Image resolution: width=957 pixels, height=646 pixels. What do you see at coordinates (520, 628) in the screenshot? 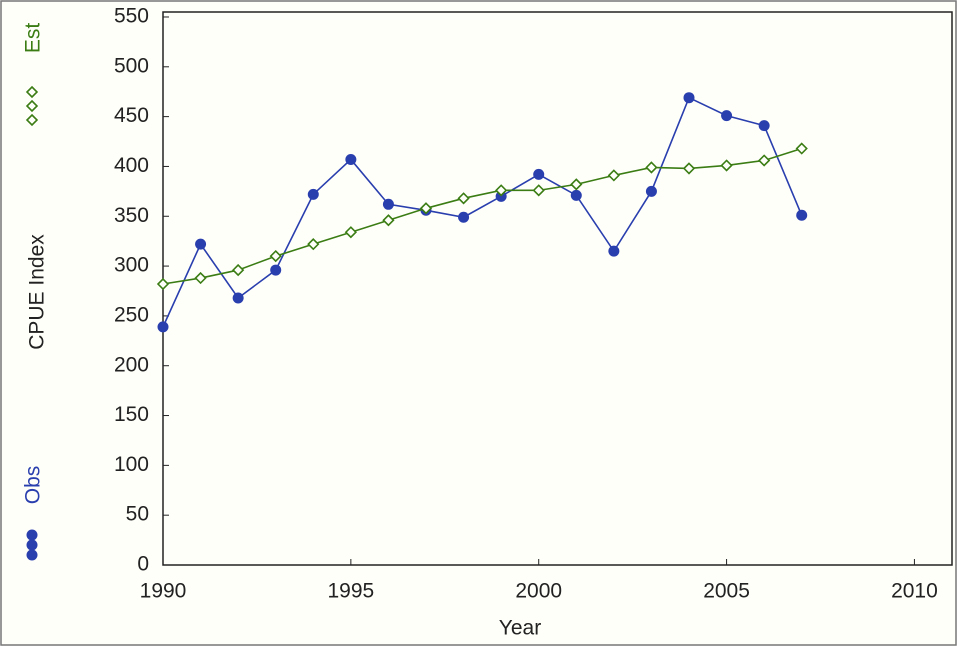
I see `x-axis-title: Year` at bounding box center [520, 628].